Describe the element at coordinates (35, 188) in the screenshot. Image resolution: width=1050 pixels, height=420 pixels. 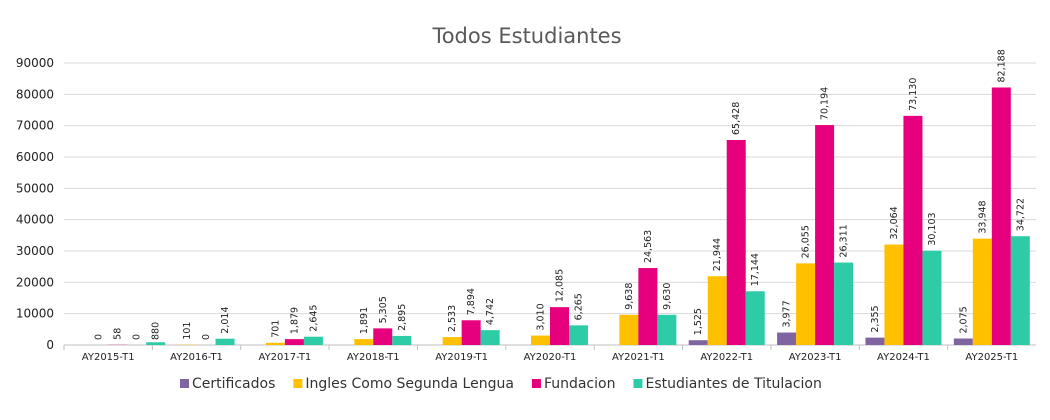
I see `y-tick-label: 50000` at that location.